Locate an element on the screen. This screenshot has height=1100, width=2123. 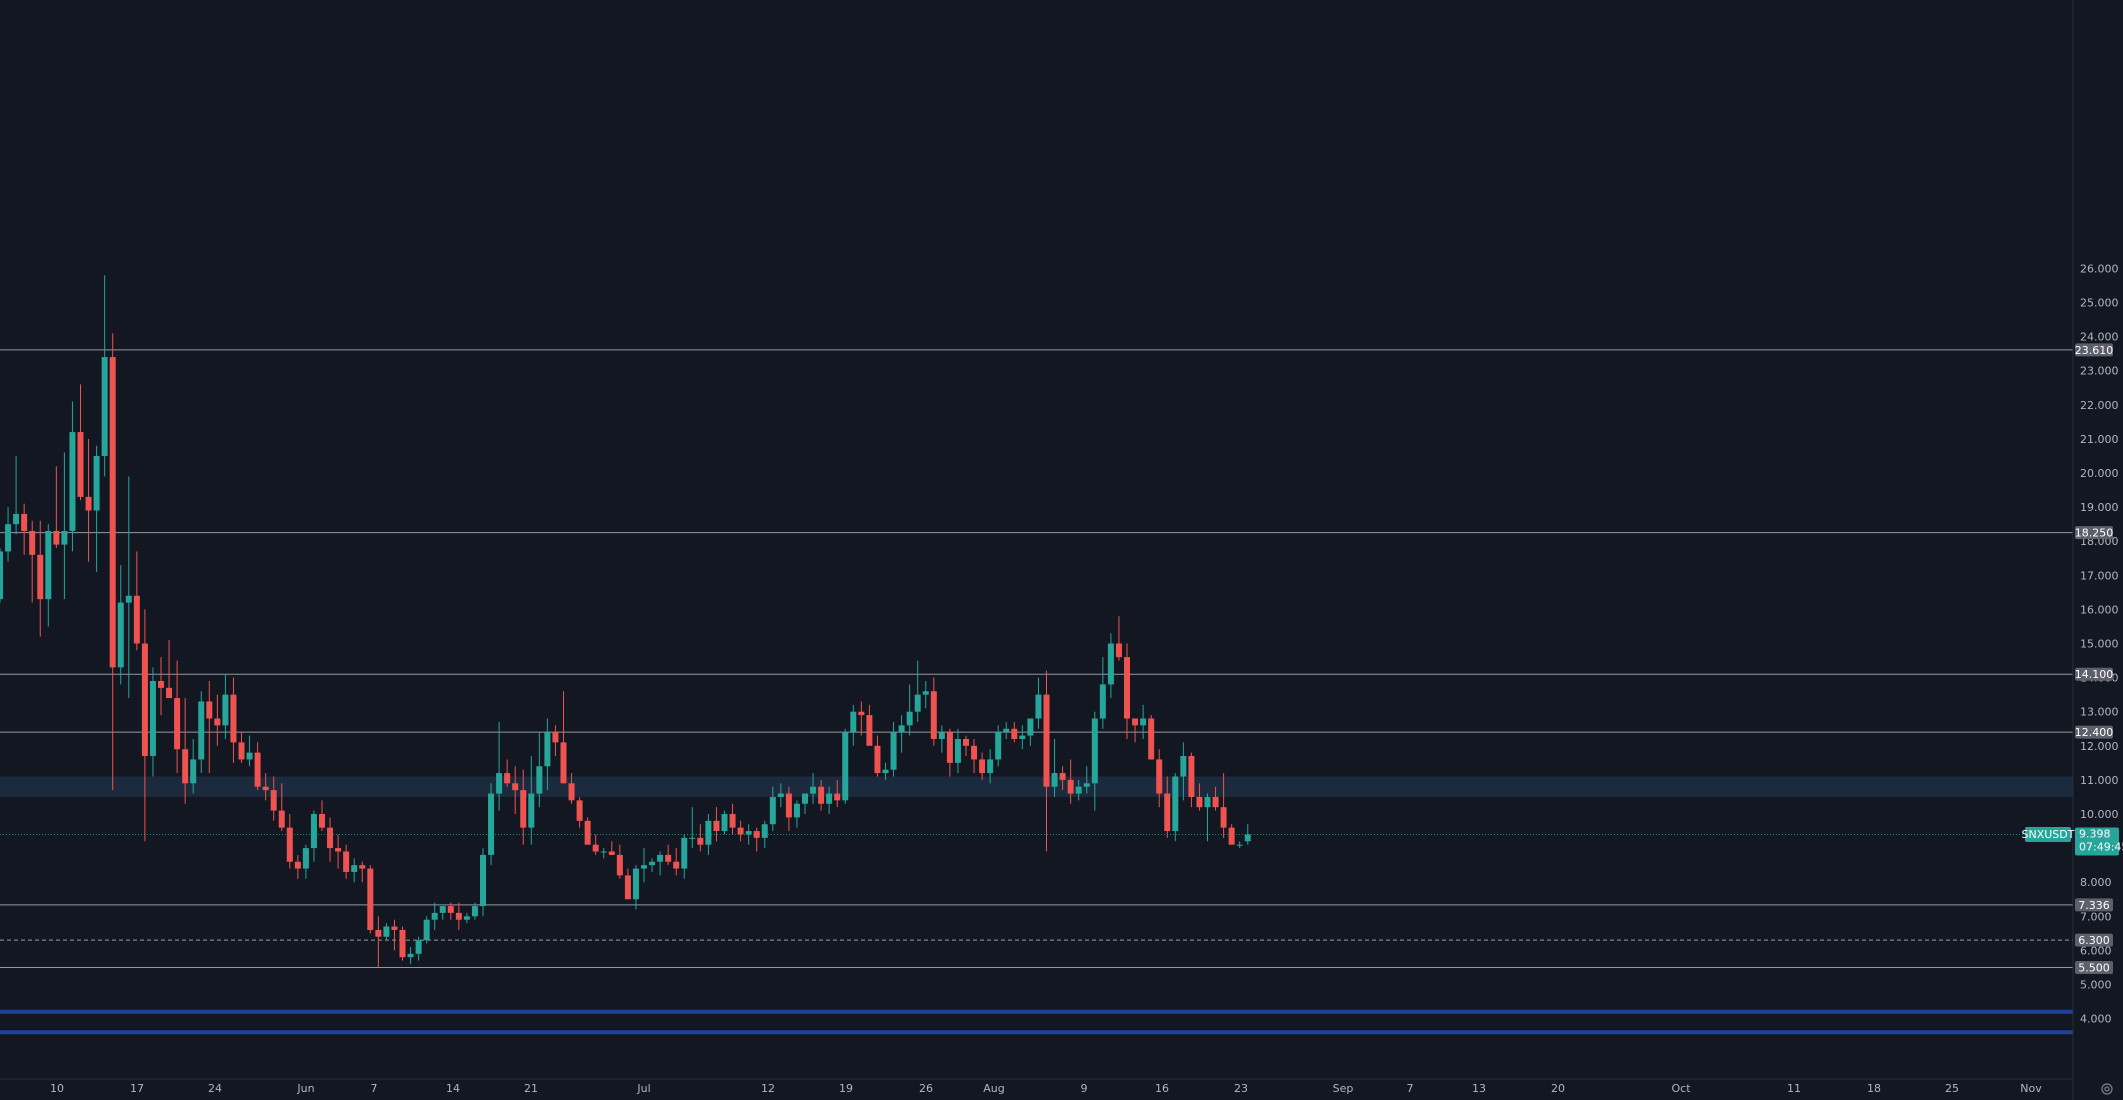
y-tick-label: 22.000 is located at coordinates (2099, 405).